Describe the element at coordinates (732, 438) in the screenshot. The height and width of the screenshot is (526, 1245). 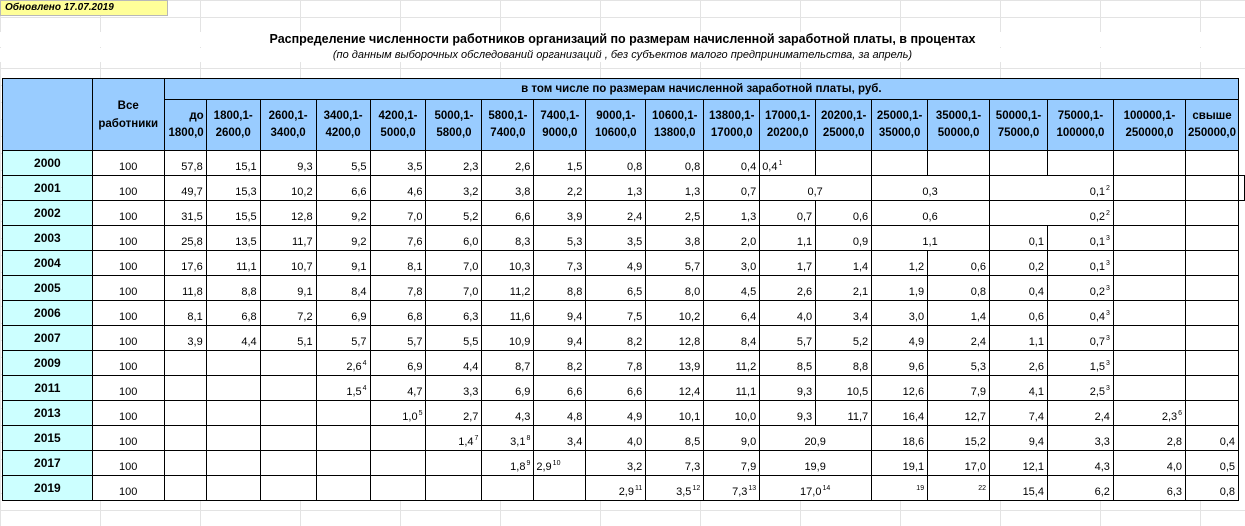
I see `value-cell: 9,0` at that location.